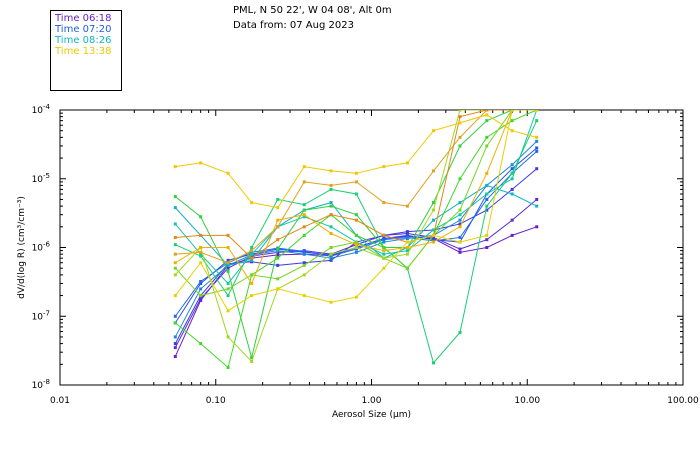 The width and height of the screenshot is (700, 450). What do you see at coordinates (83, 40) in the screenshot?
I see `legend-item-3: Time 08:26` at bounding box center [83, 40].